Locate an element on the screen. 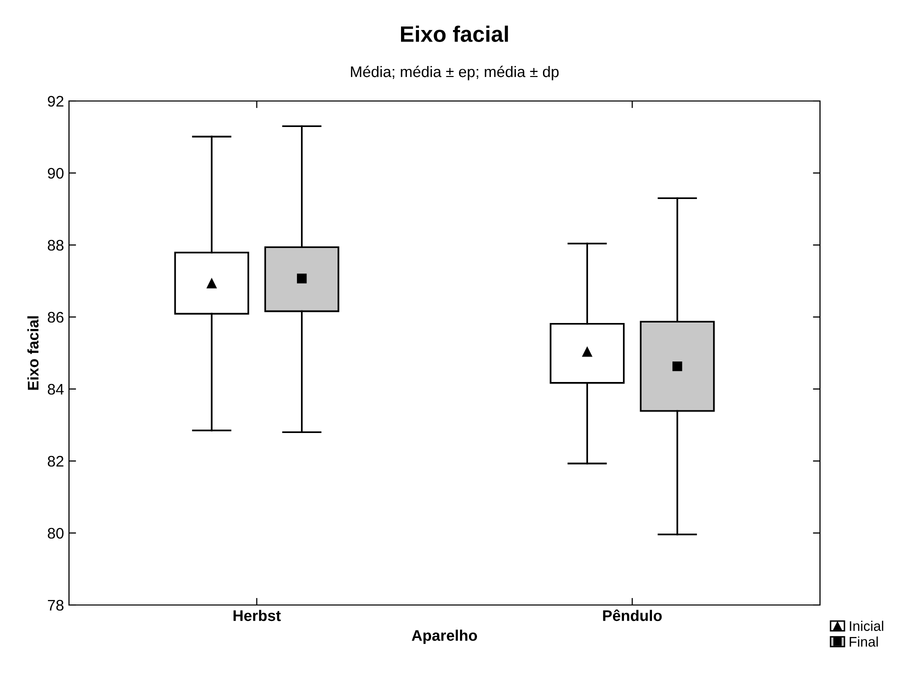 The width and height of the screenshot is (909, 687). x-tick-label: Pêndulo is located at coordinates (632, 616).